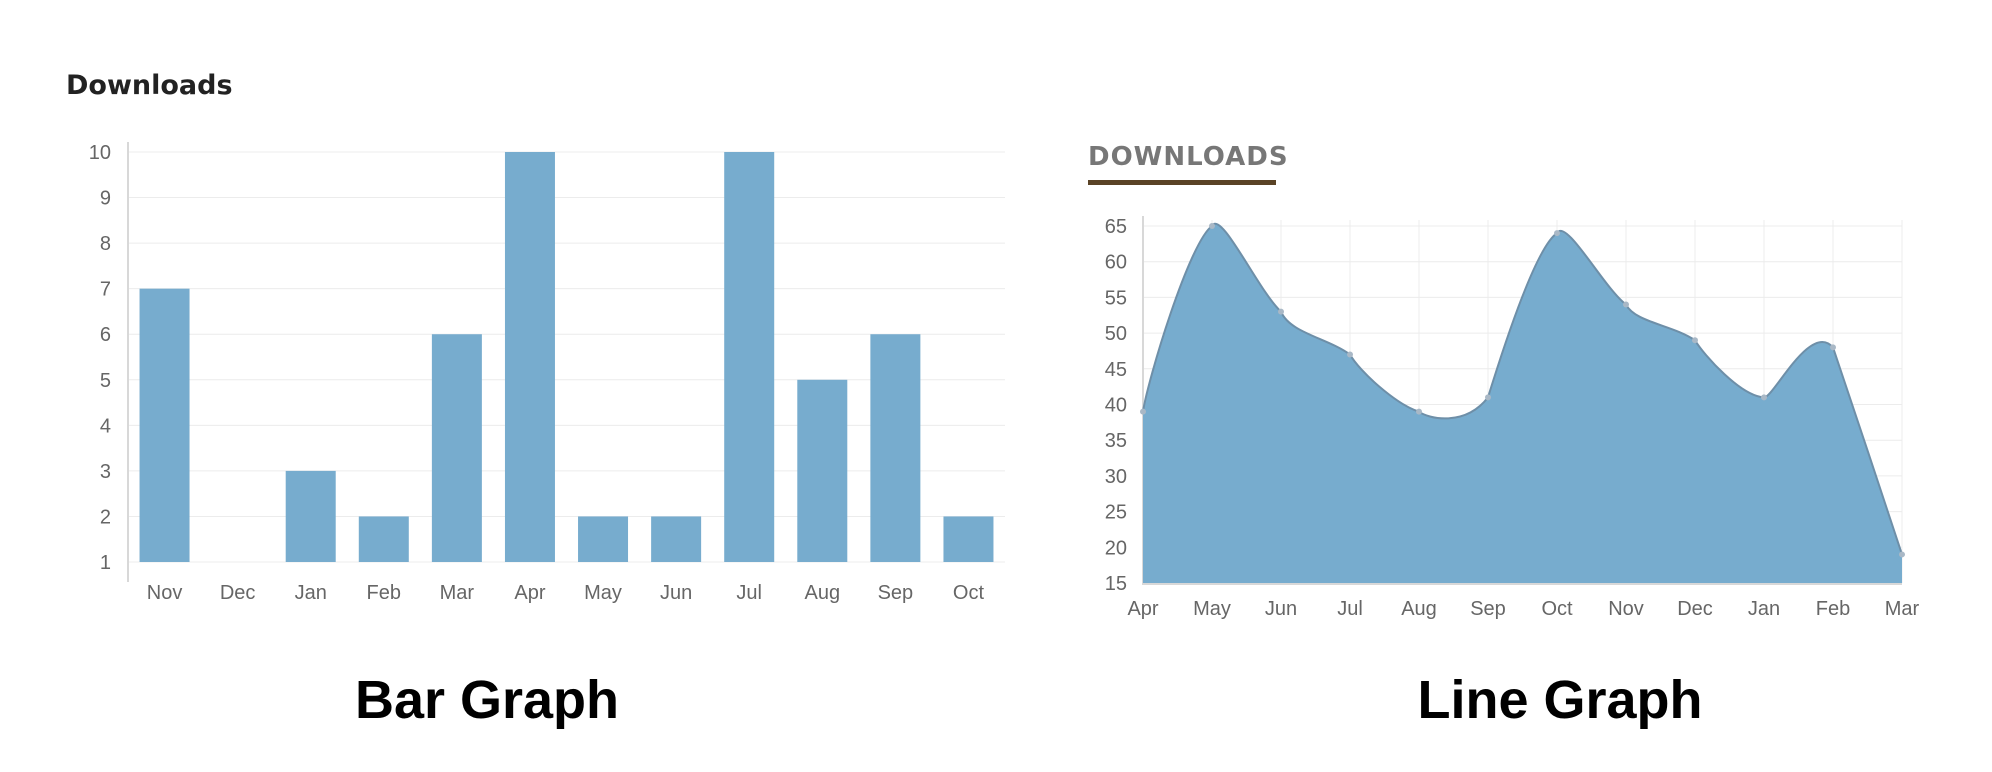  What do you see at coordinates (896, 593) in the screenshot?
I see `bar-x-tick-label: Sep` at bounding box center [896, 593].